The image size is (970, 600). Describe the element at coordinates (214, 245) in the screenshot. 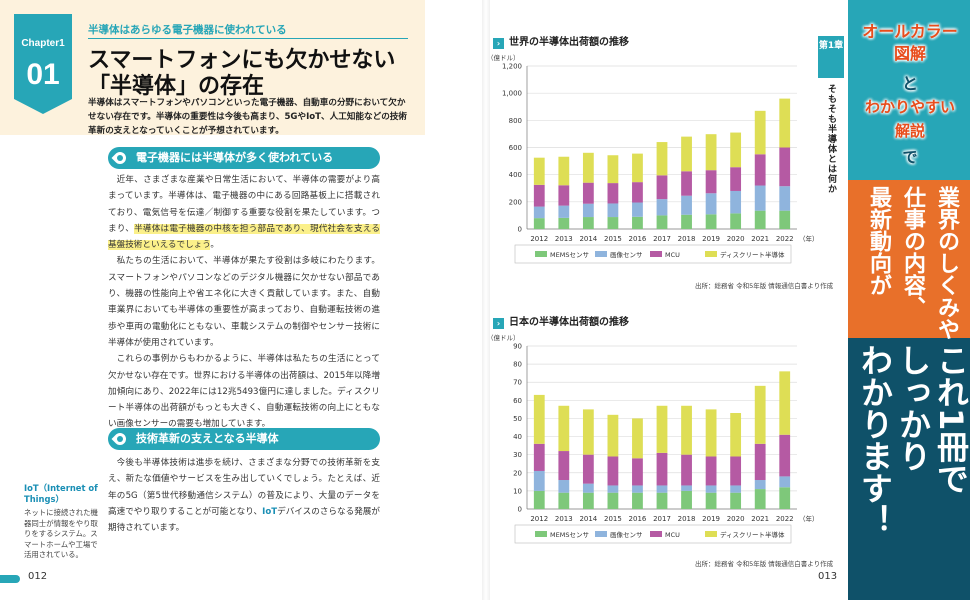

I see `text-run: 。` at that location.